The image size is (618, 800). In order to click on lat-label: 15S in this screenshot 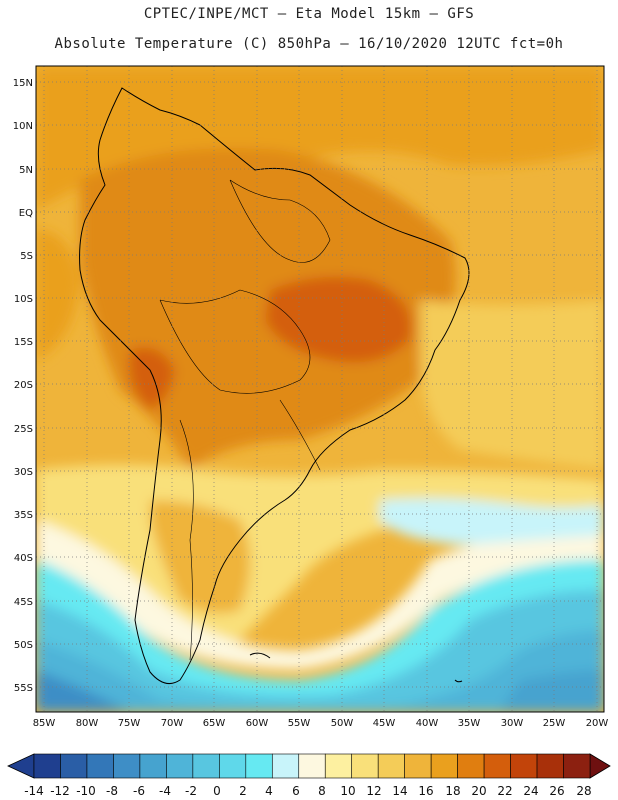, I will do `click(23, 342)`.